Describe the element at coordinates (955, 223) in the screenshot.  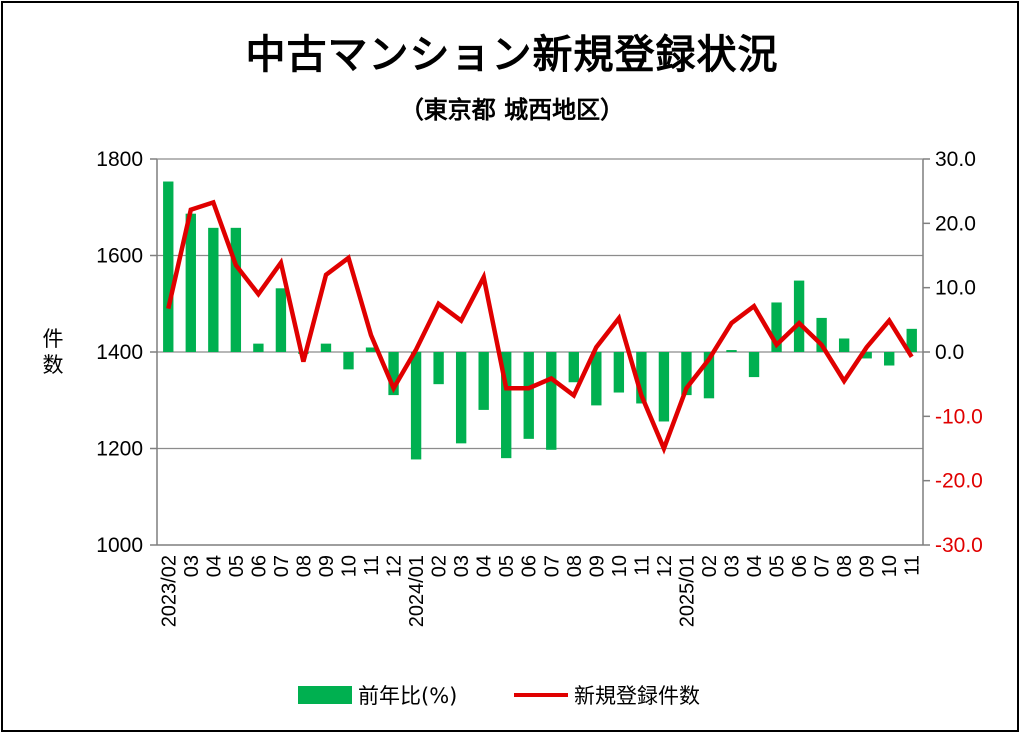
I see `y2-tick-label: 20.0` at that location.